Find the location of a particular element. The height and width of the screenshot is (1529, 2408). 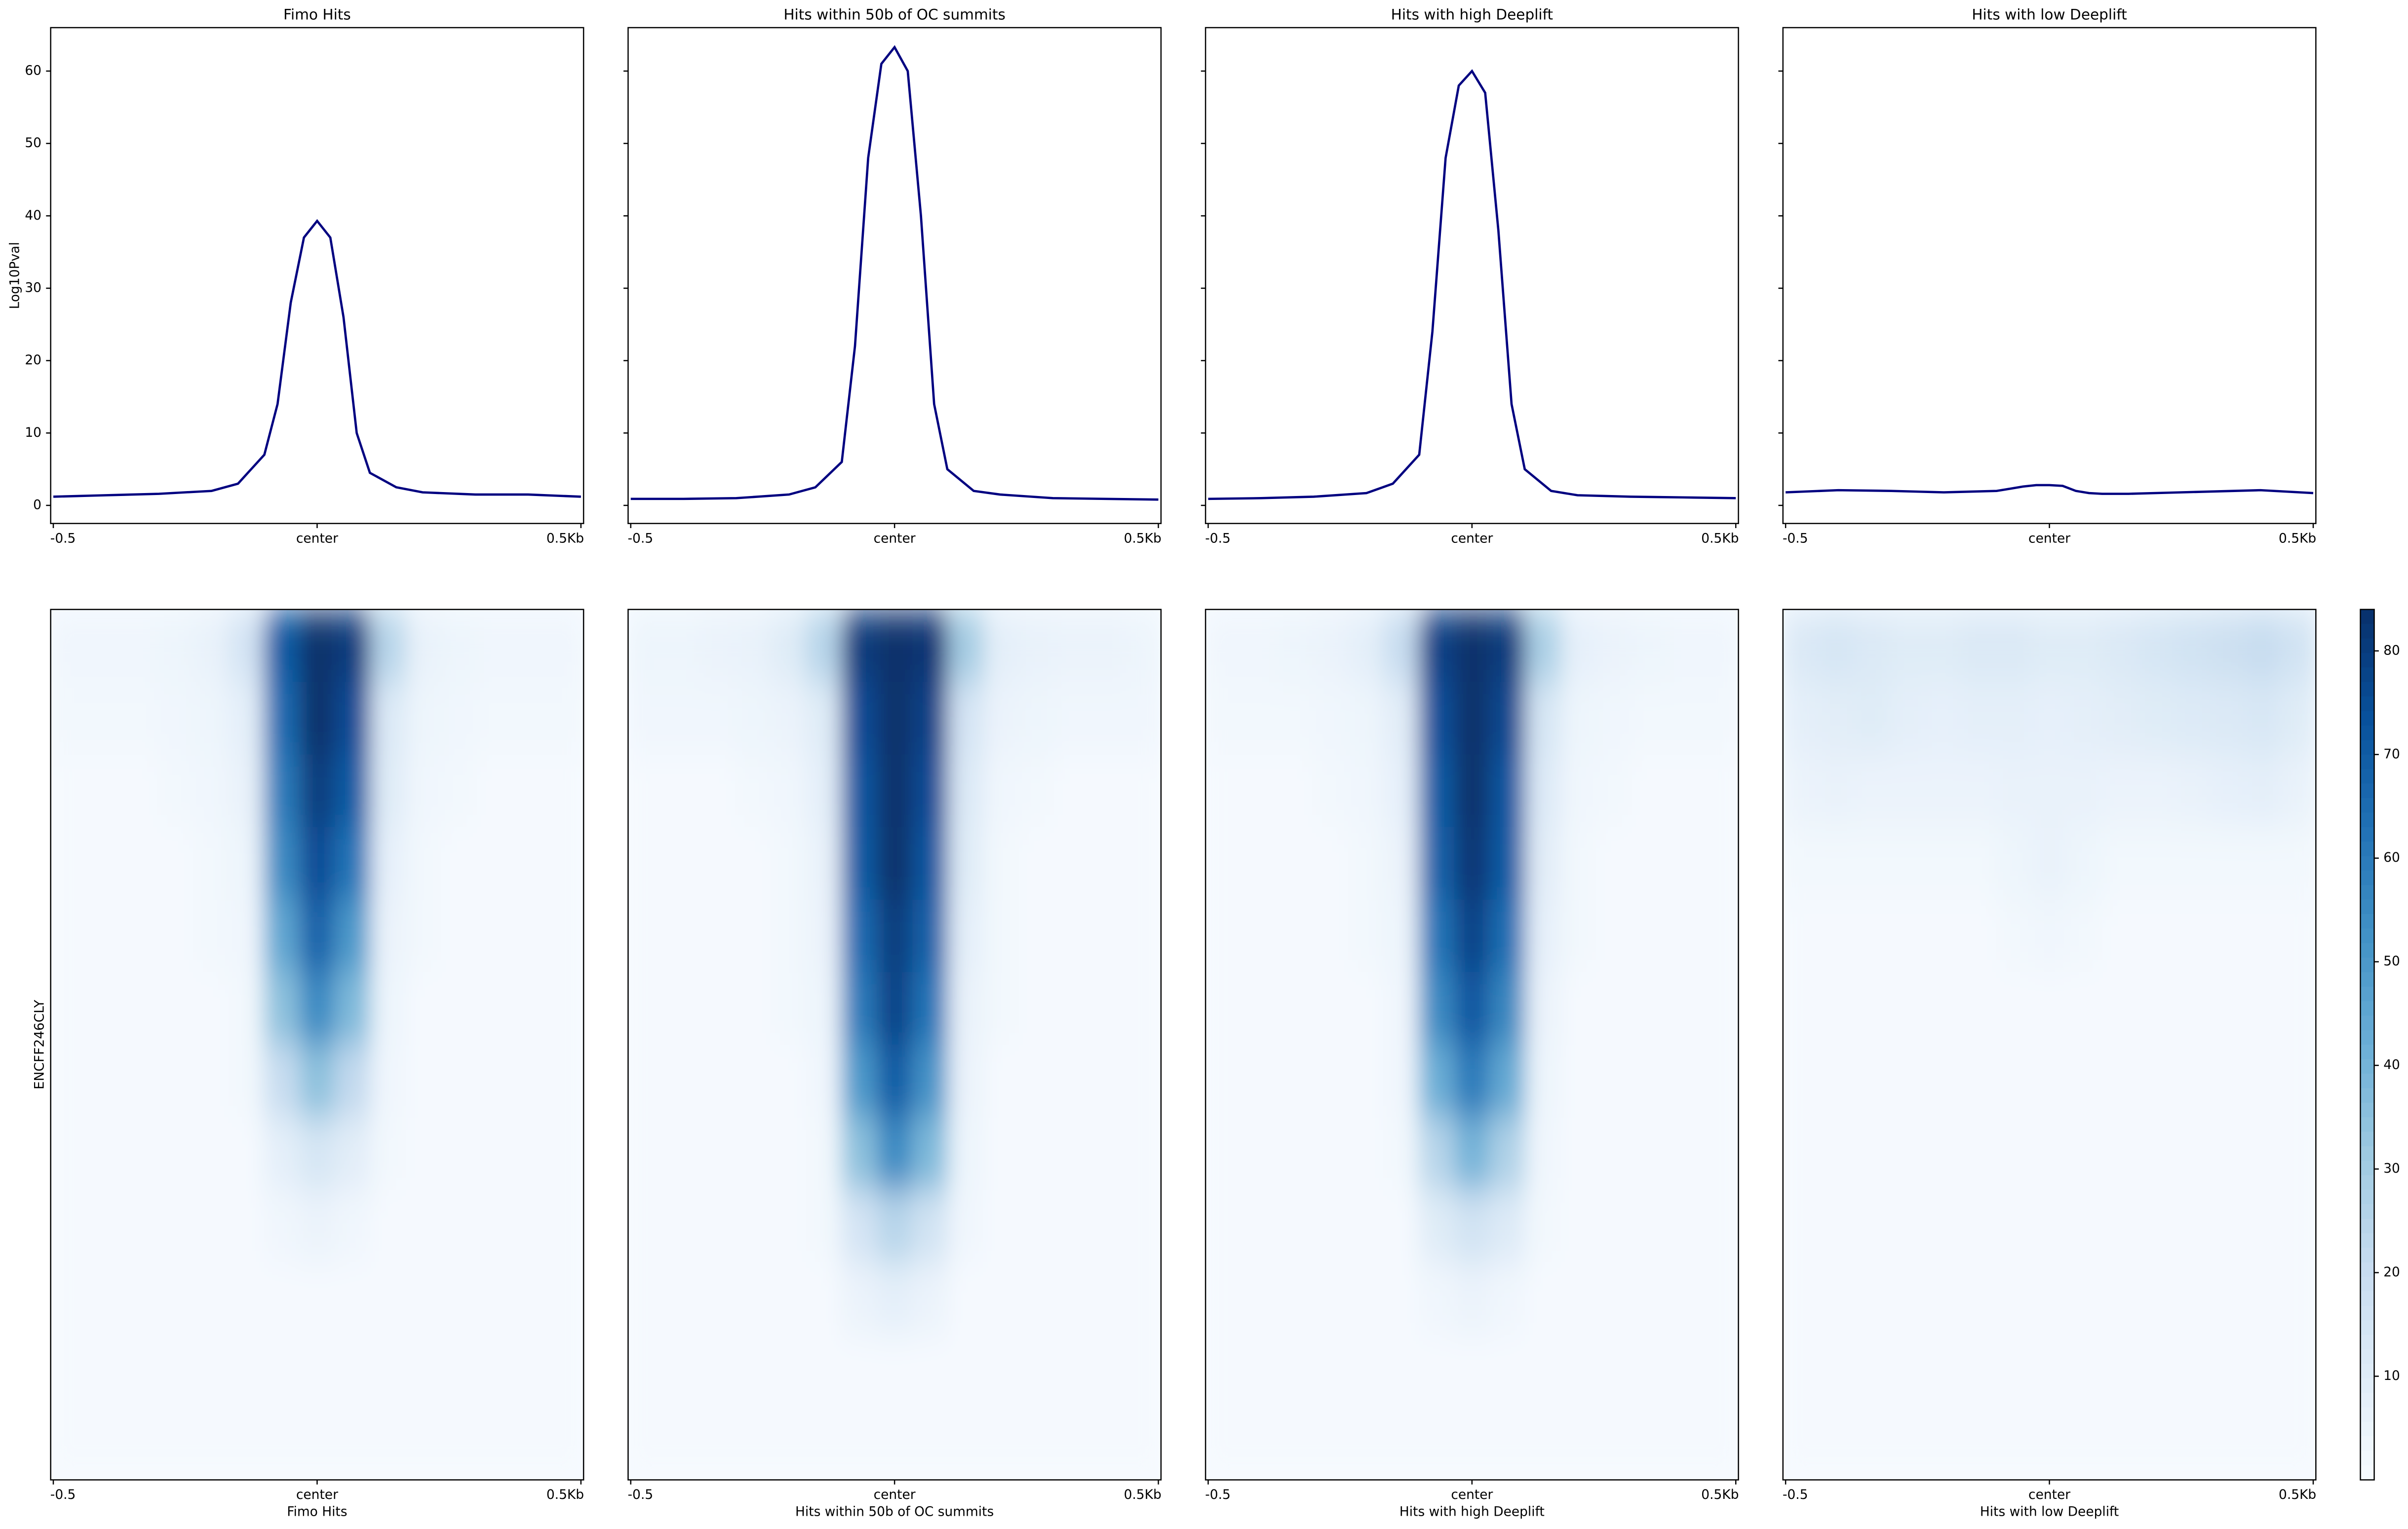

profile-line is located at coordinates (317, 358).